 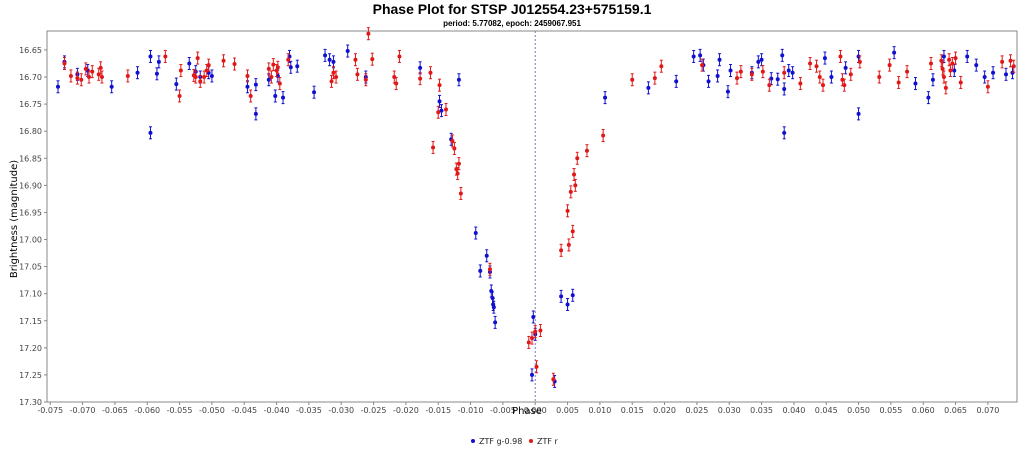 I want to click on y-axis-label: Brightness (magnitude), so click(x=14, y=219).